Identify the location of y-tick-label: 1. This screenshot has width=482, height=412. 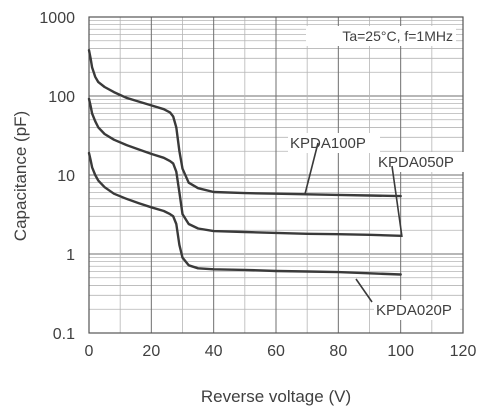
(70, 255).